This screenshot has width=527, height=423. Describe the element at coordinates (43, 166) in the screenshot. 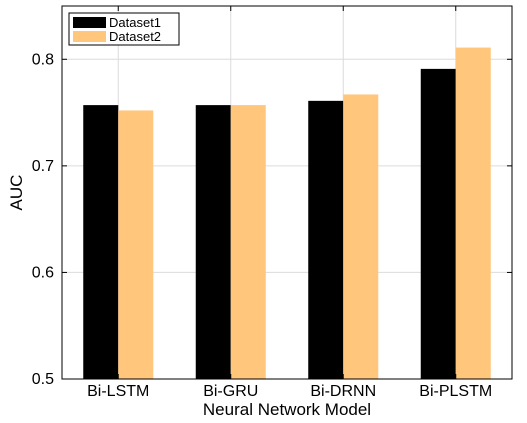

I see `y-tick-label: 0.7` at that location.